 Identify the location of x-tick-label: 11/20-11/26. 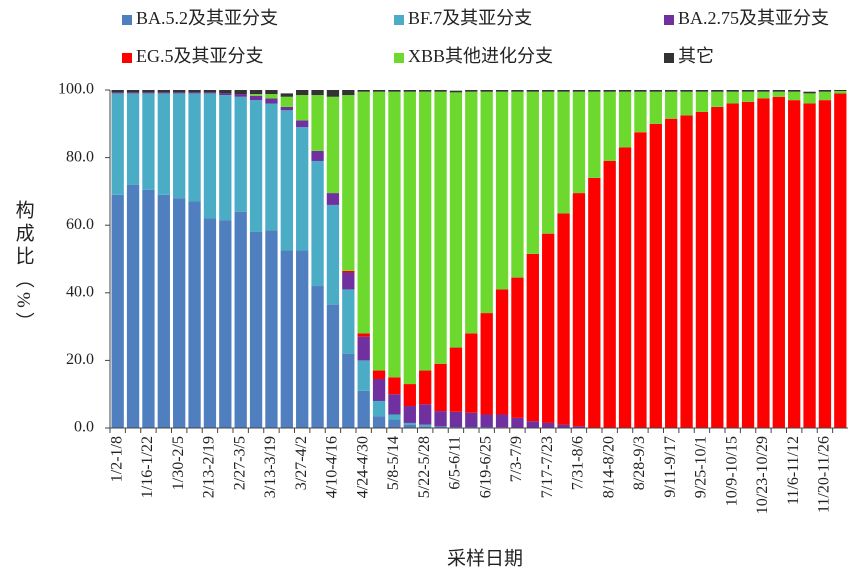
(824, 474).